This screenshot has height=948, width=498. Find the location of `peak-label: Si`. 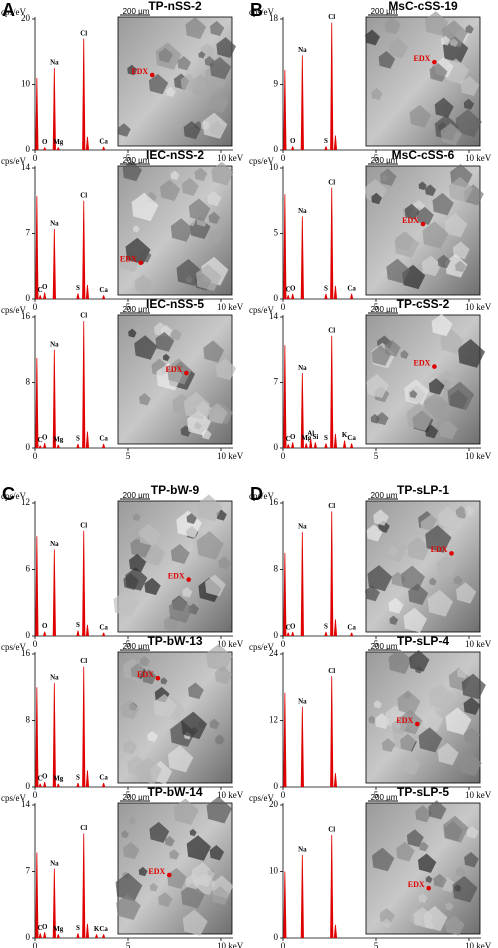

peak-label: Si is located at coordinates (315, 437).